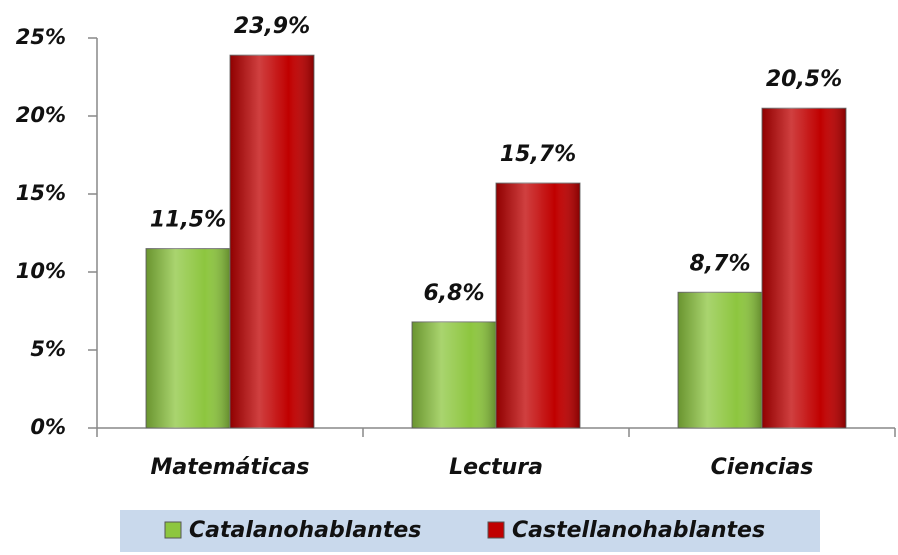  I want to click on y-tick-label: 10%, so click(41, 271).